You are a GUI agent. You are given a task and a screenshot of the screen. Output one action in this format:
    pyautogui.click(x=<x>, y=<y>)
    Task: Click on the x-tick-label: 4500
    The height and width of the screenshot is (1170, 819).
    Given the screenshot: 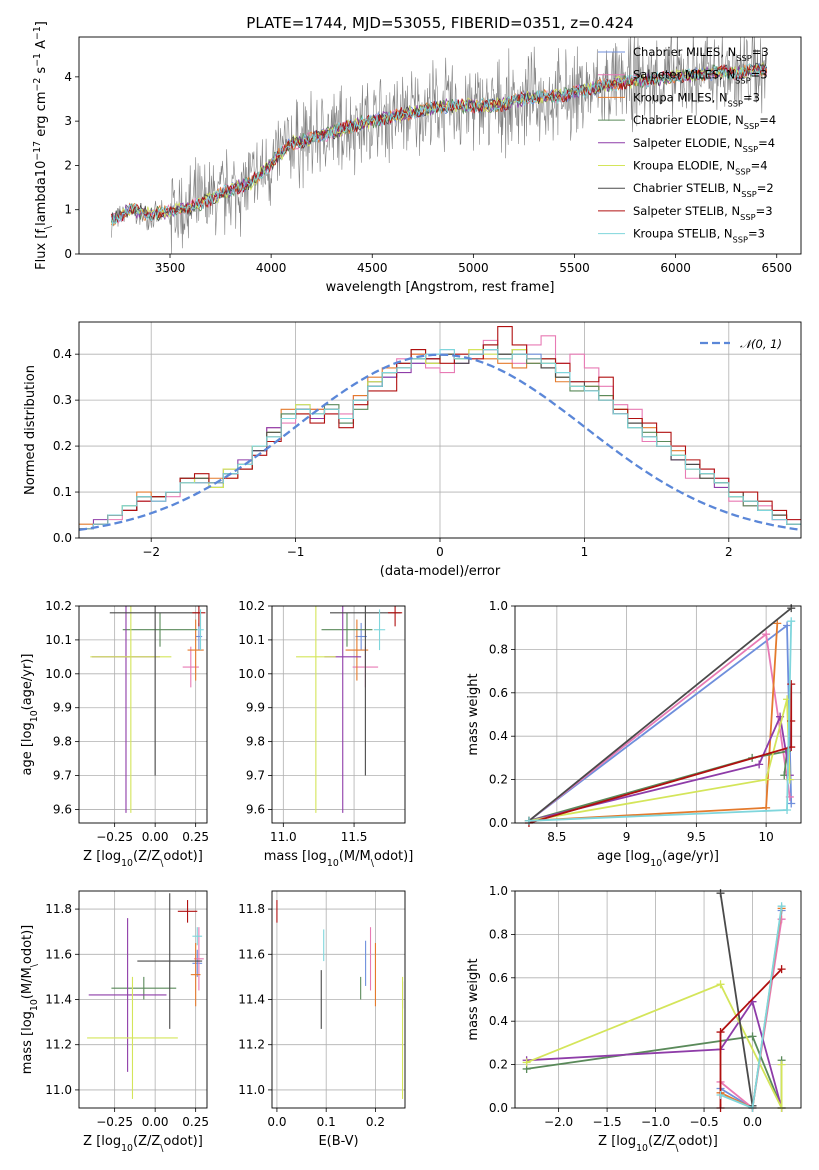 What is the action you would take?
    pyautogui.click(x=372, y=268)
    